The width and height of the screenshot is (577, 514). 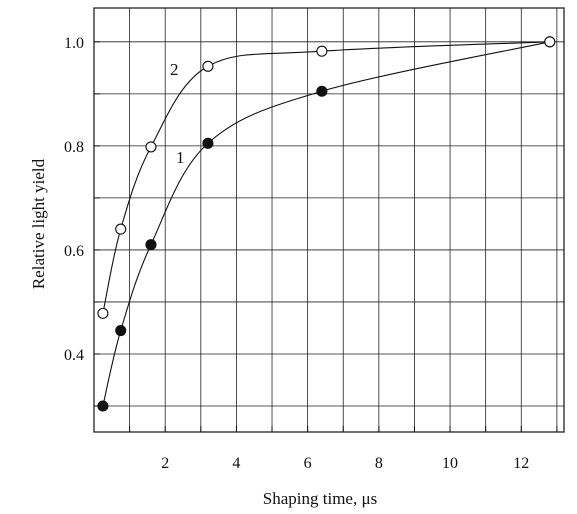 I want to click on y-tick-label: 0.4, so click(x=74, y=355).